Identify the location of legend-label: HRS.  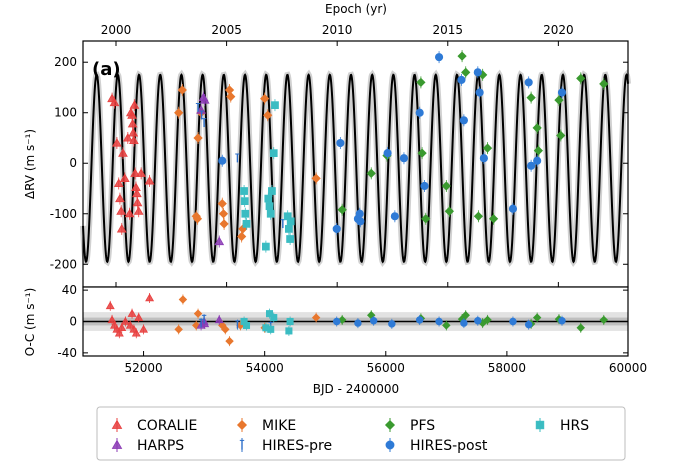
(574, 426).